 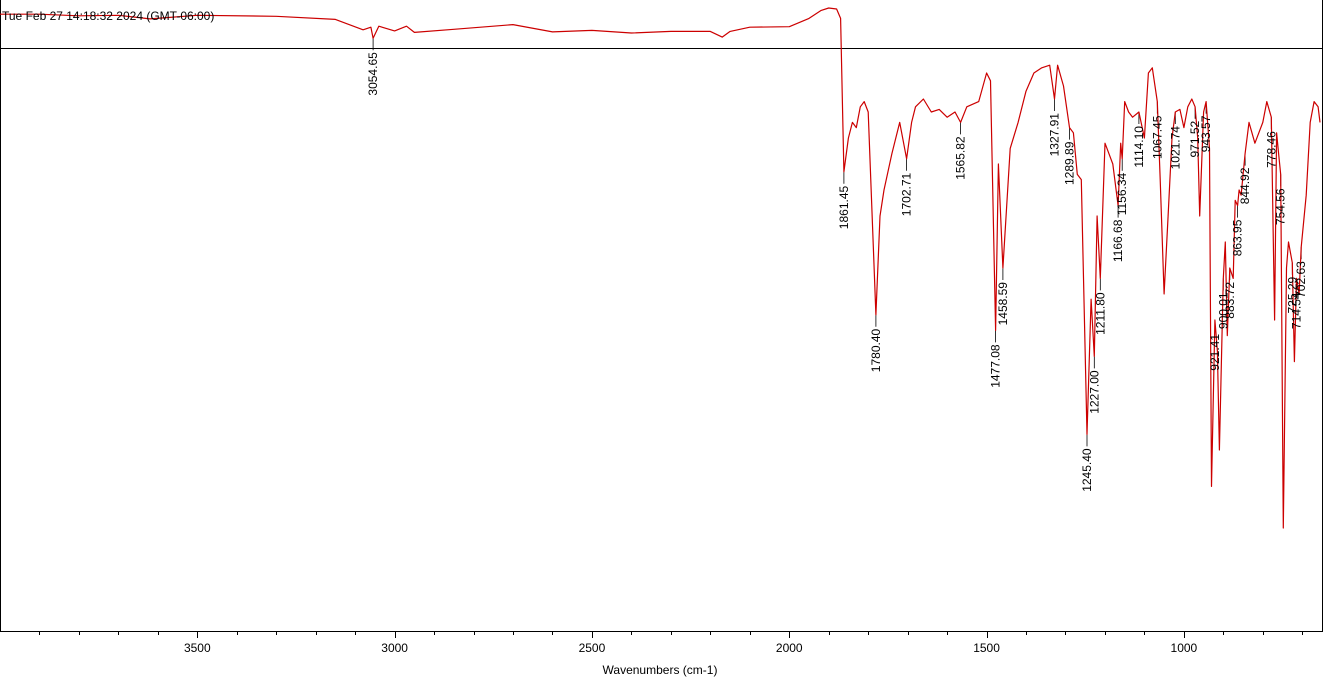 I want to click on peak-label: 1227.00, so click(x=1094, y=392).